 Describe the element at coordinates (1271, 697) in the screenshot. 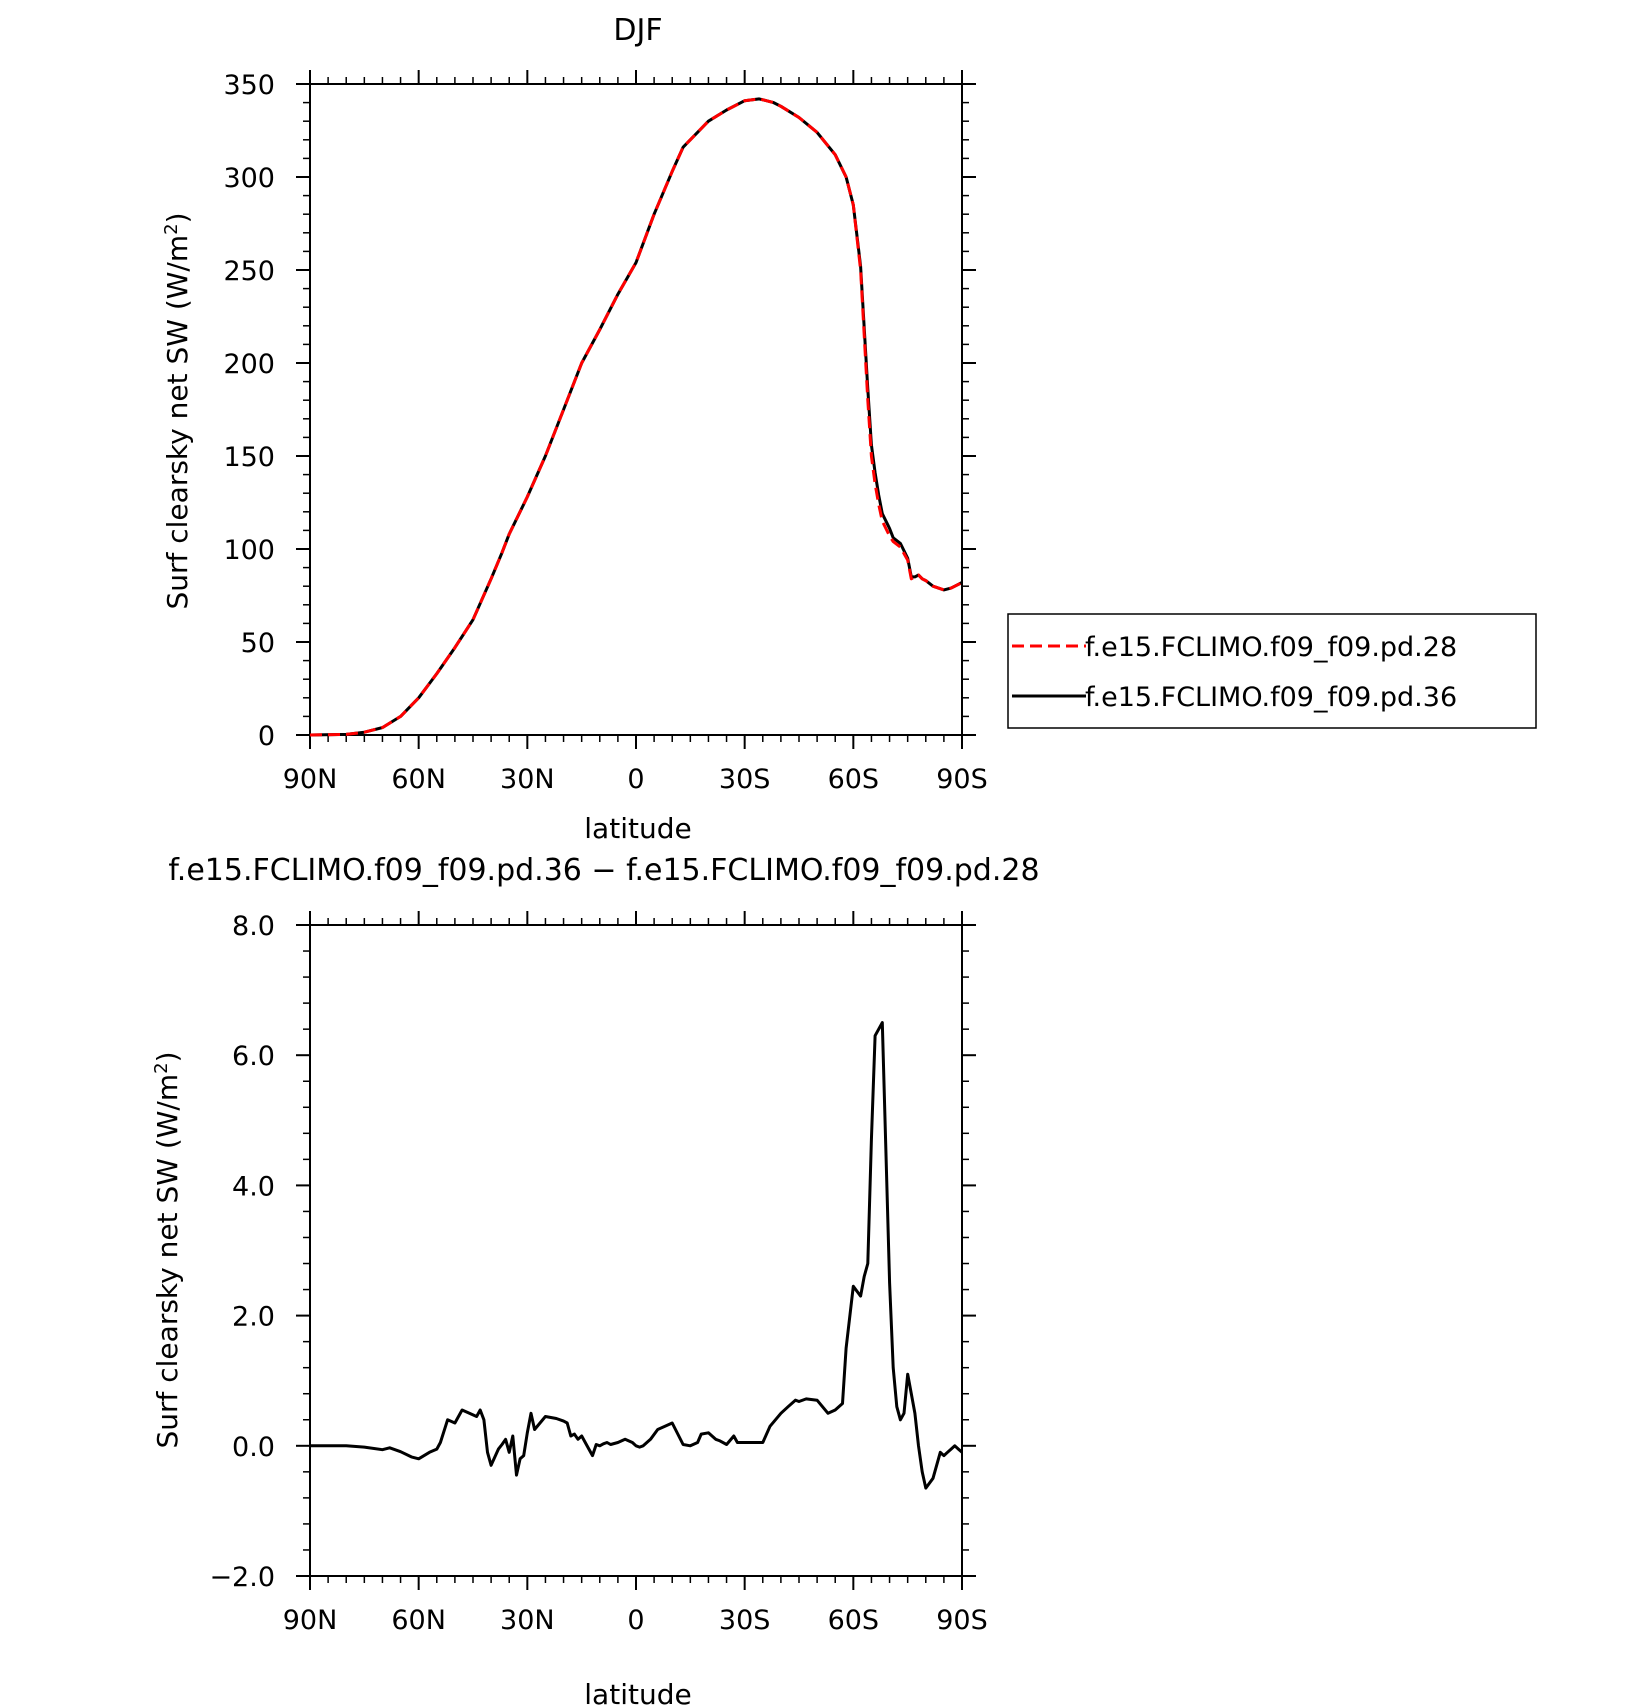

I see `legend-label-pd36: f.e15.FCLIMO.f09_f09.pd.36` at that location.